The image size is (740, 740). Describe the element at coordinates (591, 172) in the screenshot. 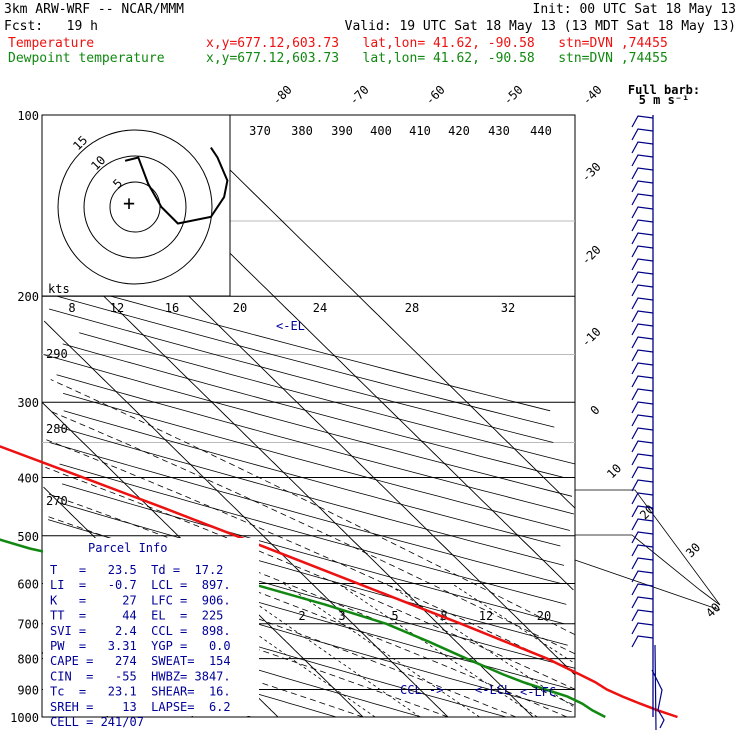

I see `isotherm-tick-label: -30` at that location.